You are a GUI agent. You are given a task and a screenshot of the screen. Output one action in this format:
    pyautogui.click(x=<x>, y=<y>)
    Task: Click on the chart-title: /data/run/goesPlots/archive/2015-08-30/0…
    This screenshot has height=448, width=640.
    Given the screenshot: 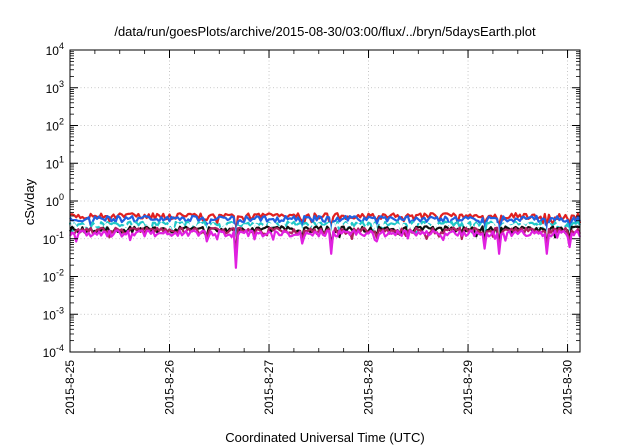 What is the action you would take?
    pyautogui.click(x=325, y=31)
    